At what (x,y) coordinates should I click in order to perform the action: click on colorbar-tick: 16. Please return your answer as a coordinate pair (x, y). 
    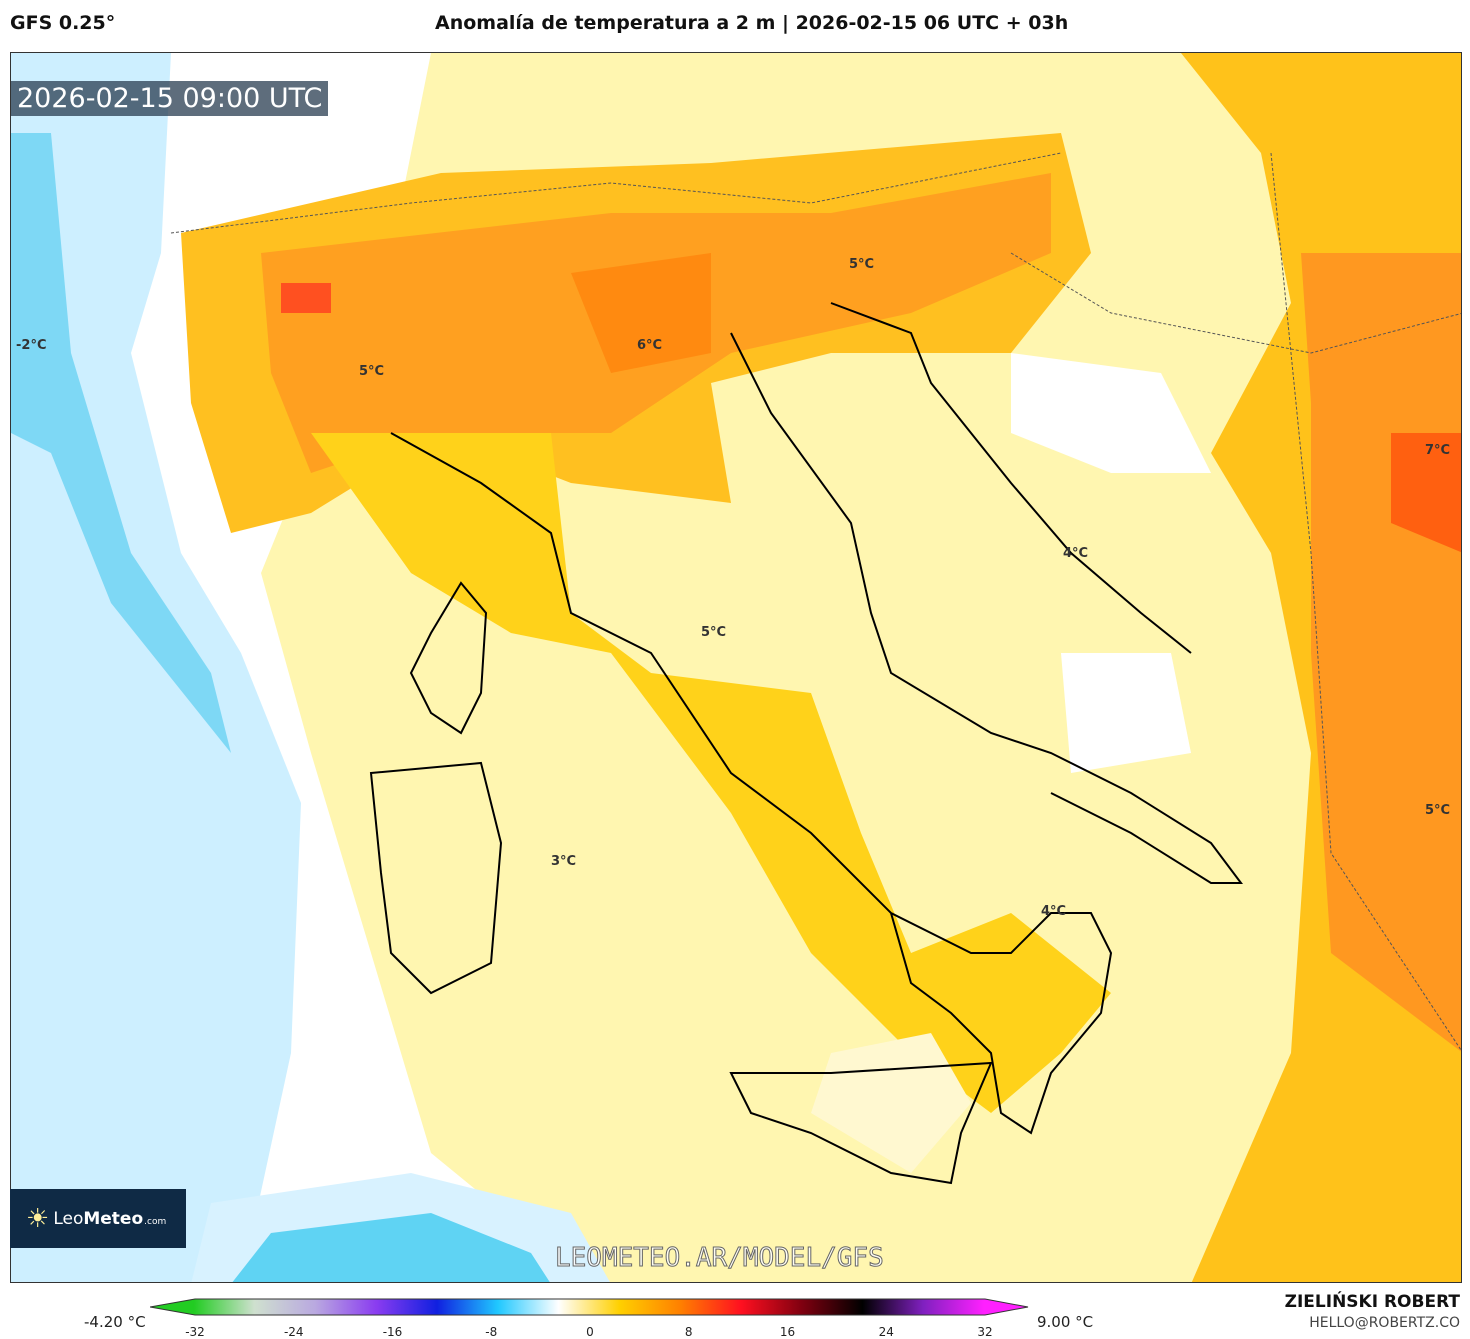
    Looking at the image, I should click on (787, 1332).